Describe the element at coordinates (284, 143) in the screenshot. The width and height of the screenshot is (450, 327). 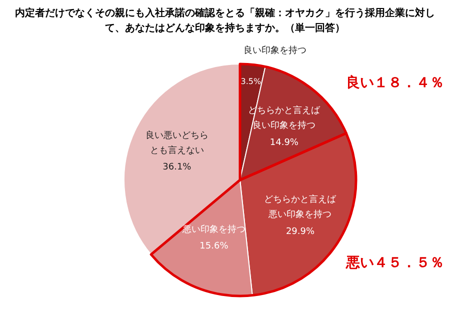
I see `data-label: 14.9%` at that location.